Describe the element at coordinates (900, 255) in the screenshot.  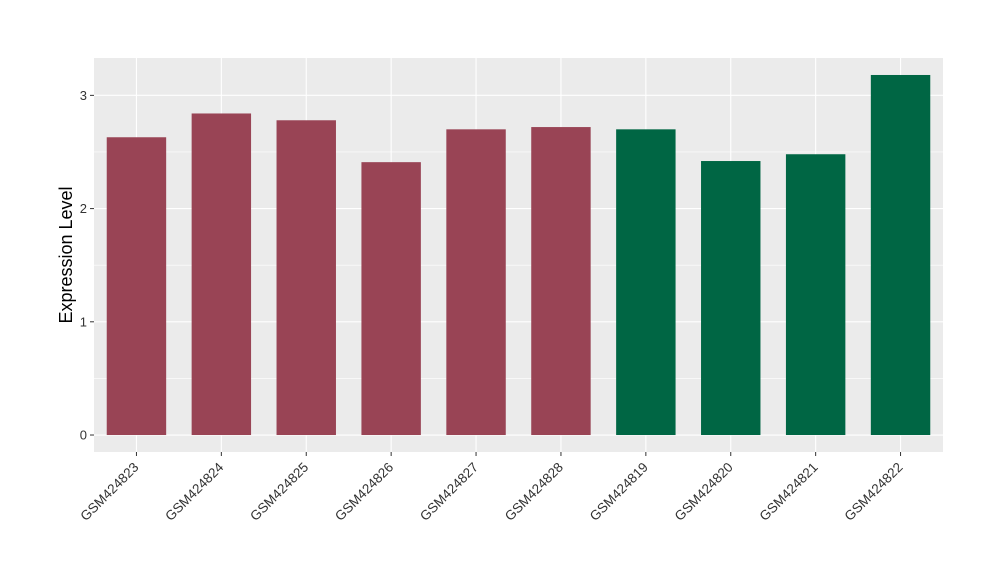
I see `bar-GSM424822` at that location.